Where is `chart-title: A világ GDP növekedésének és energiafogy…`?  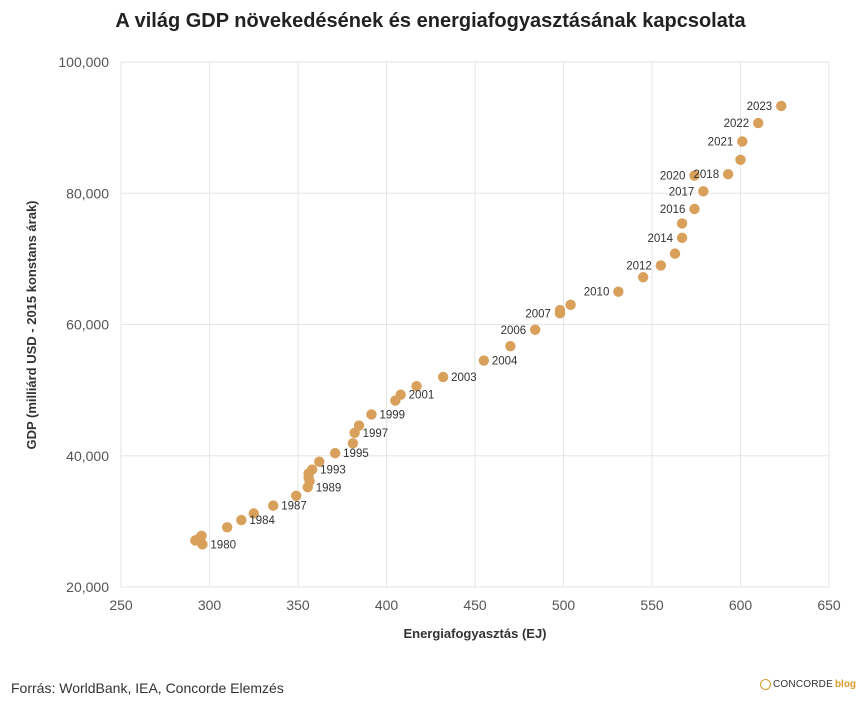
chart-title: A világ GDP növekedésének és energiafogy… is located at coordinates (430, 21).